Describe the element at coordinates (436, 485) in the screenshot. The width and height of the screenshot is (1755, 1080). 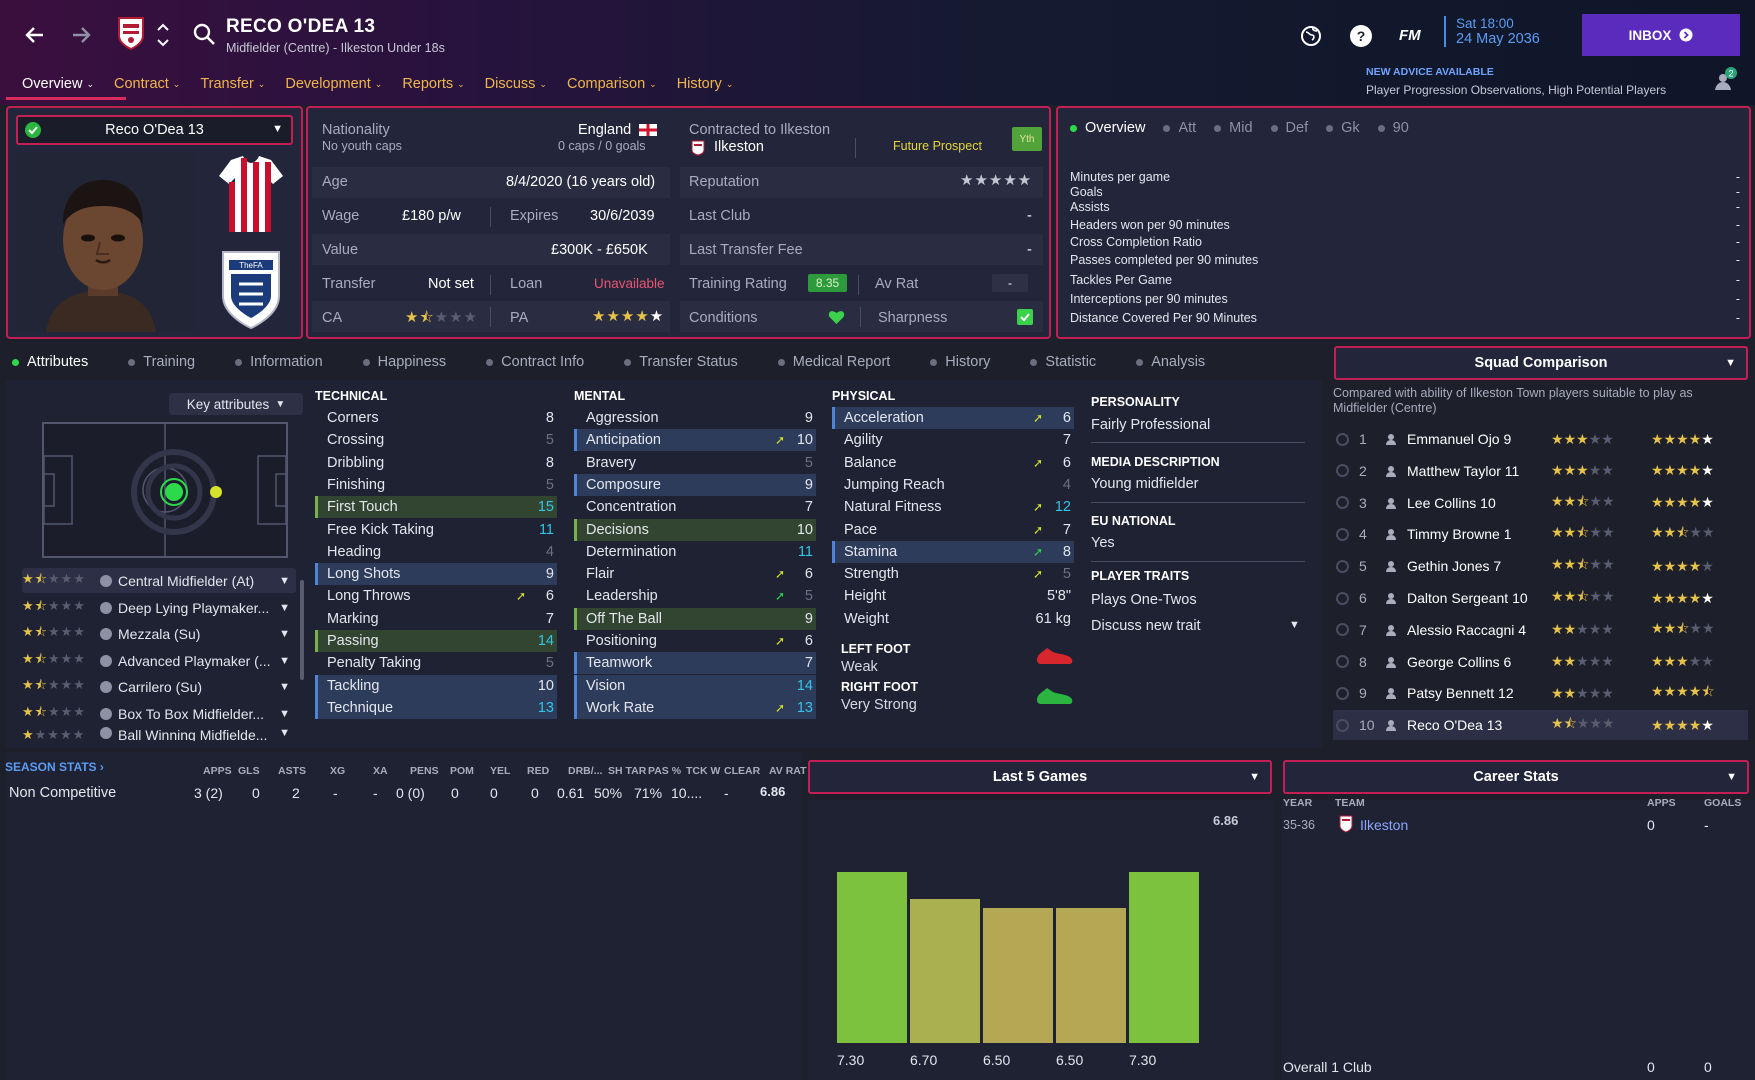
I see `attribute-row: Finishing 5` at that location.